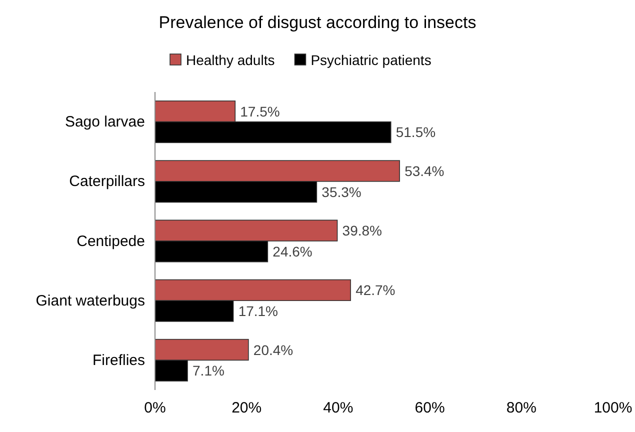 This screenshot has width=635, height=432. Describe the element at coordinates (429, 408) in the screenshot. I see `x-tick-label: 60%` at that location.